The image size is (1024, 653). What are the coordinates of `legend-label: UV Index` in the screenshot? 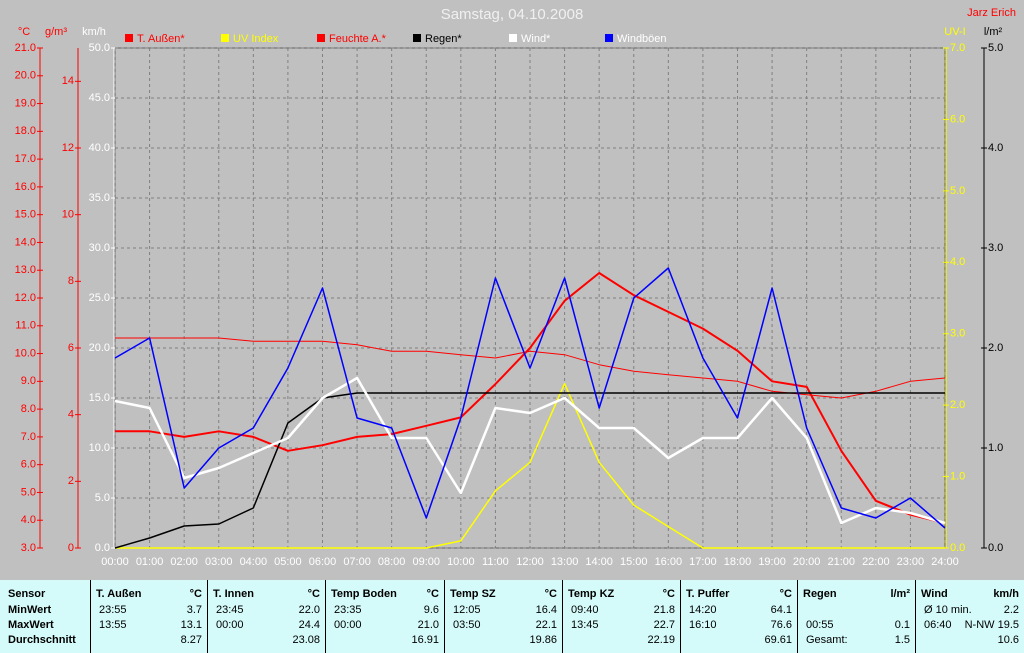 It's located at (256, 39).